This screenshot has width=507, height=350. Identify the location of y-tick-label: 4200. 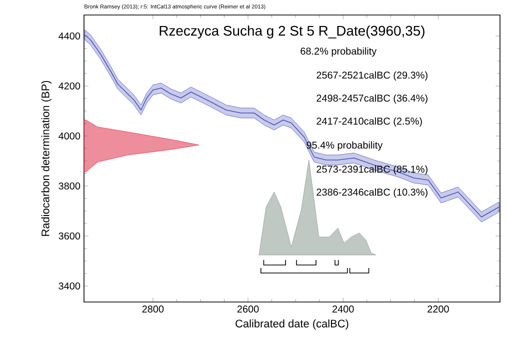
(69, 86).